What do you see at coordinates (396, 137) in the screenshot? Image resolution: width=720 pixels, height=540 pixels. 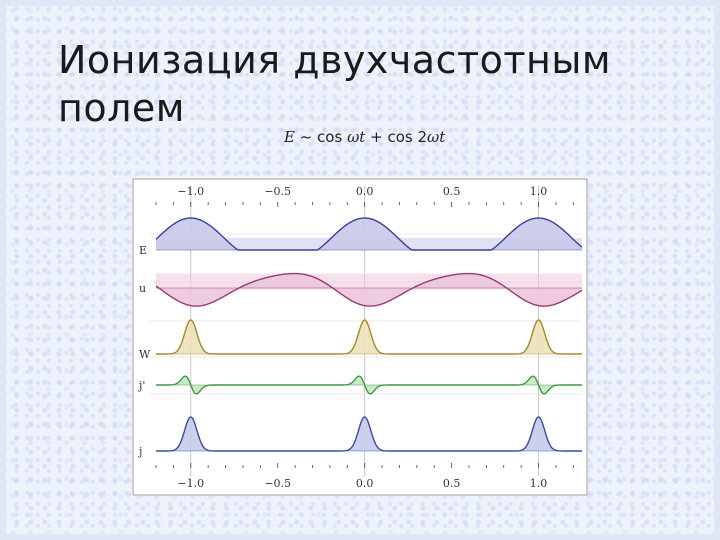 I see `formula-plus: + cos 2` at bounding box center [396, 137].